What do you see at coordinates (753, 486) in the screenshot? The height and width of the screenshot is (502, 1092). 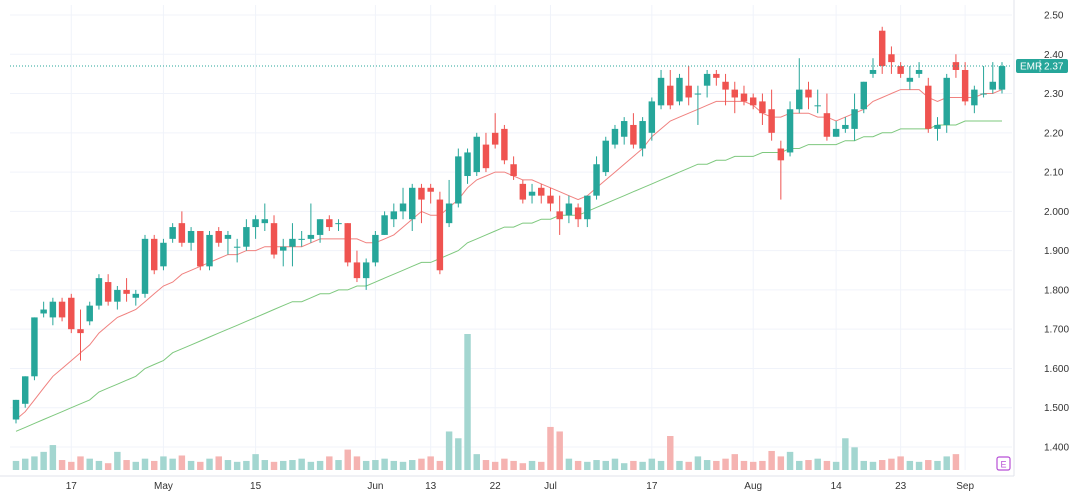 I see `x-tick-label: Aug` at bounding box center [753, 486].